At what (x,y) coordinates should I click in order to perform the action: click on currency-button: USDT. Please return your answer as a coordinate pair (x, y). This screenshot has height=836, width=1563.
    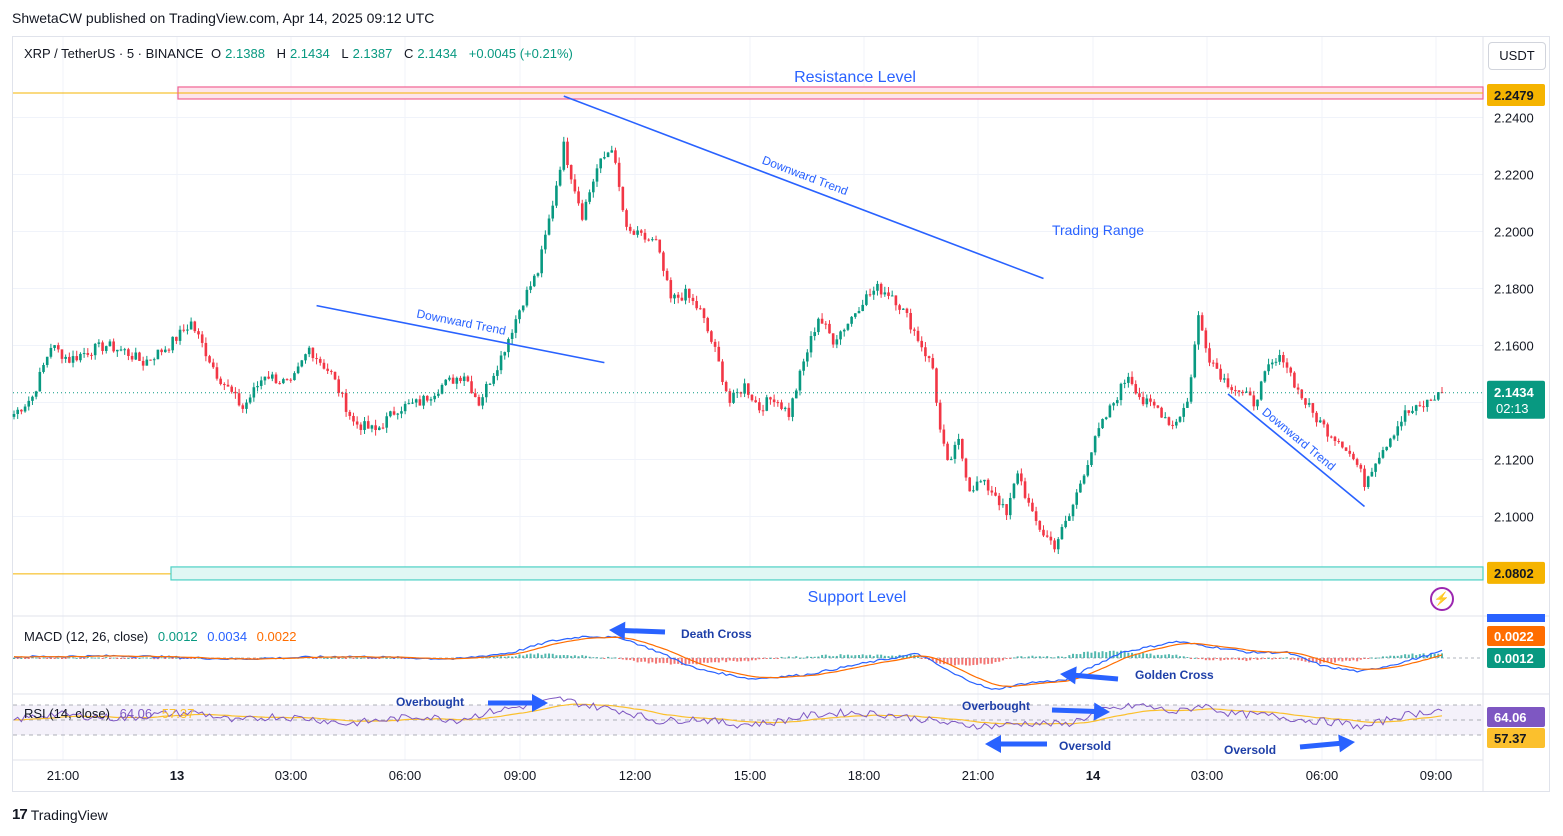
    Looking at the image, I should click on (1517, 56).